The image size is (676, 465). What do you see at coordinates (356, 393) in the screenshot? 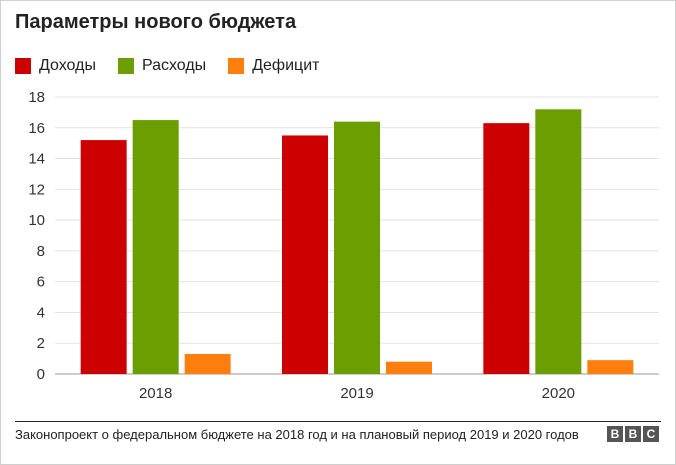
I see `x-tick-label: 2019` at bounding box center [356, 393].